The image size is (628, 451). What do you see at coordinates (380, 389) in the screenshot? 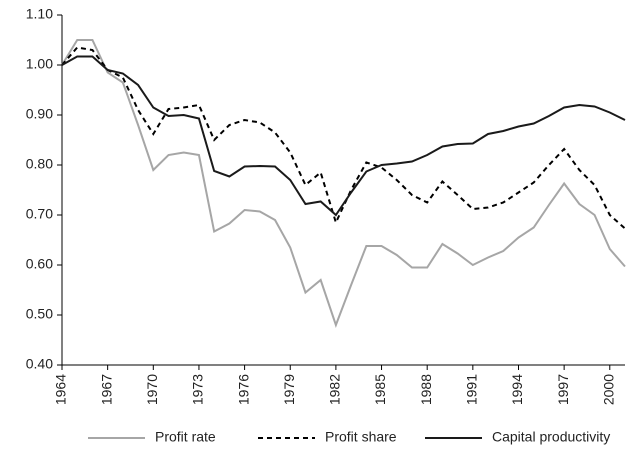
I see `x-tick-label: 1985` at bounding box center [380, 389].